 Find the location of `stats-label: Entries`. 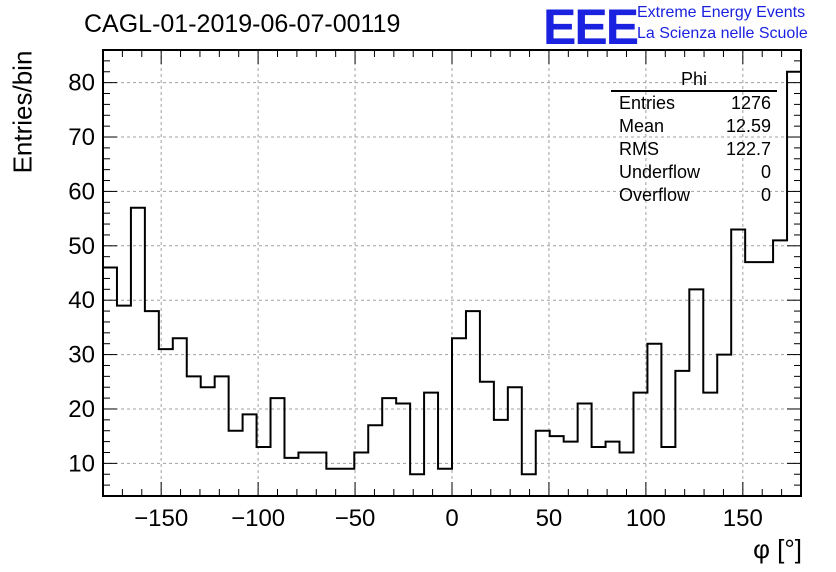

stats-label: Entries is located at coordinates (647, 103).